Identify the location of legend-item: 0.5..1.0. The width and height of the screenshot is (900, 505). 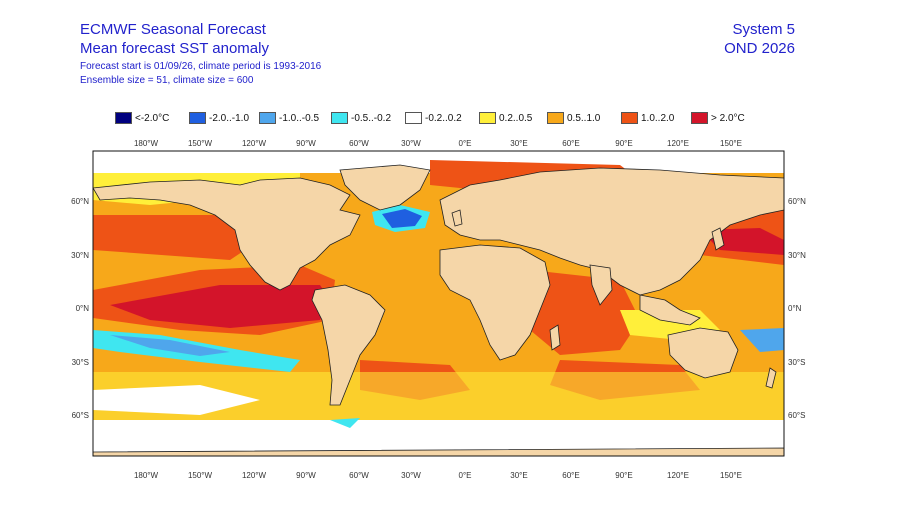
(573, 118).